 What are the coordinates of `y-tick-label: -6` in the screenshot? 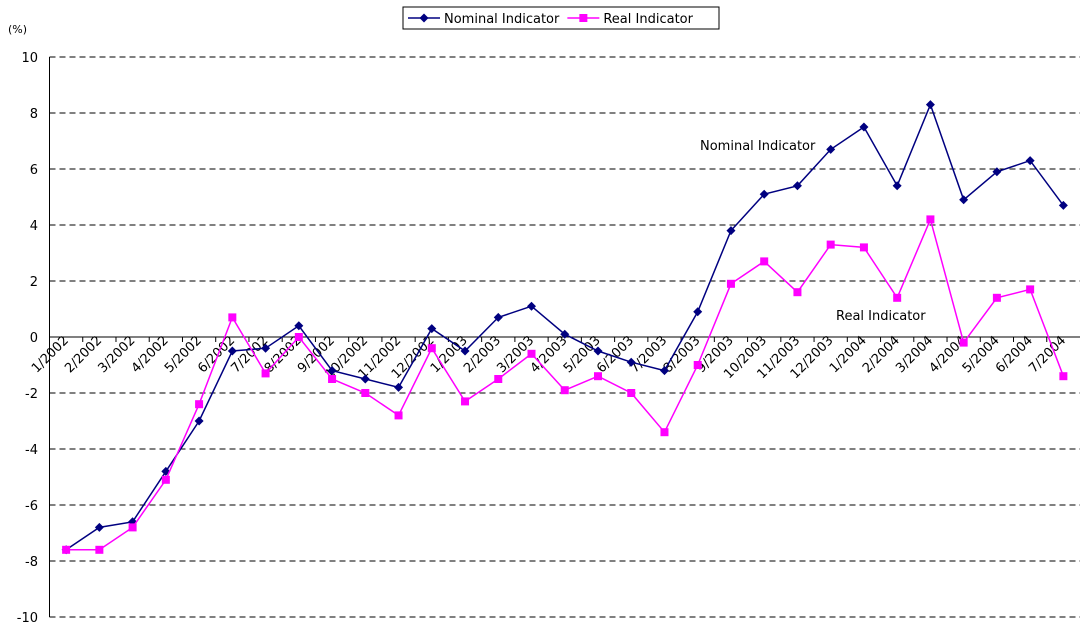 It's located at (31, 506).